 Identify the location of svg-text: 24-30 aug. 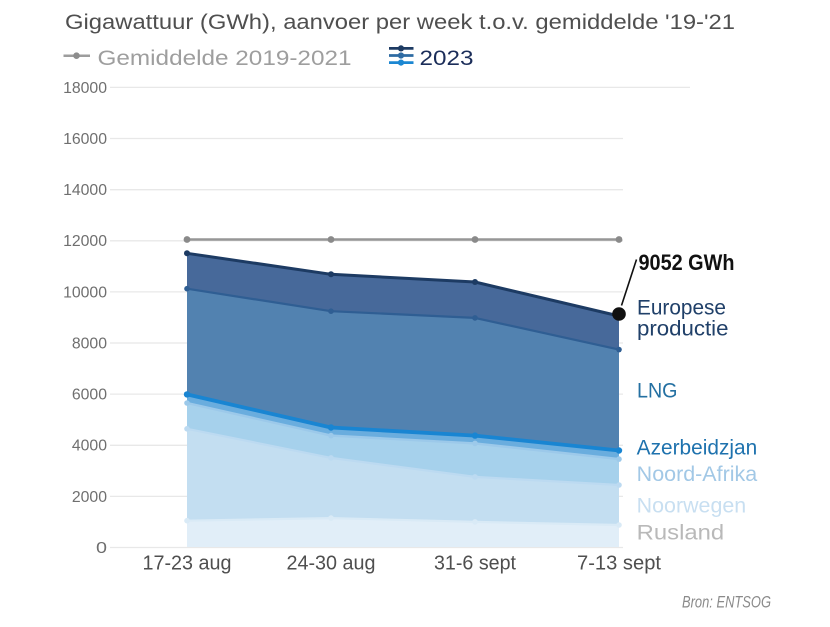
(331, 562).